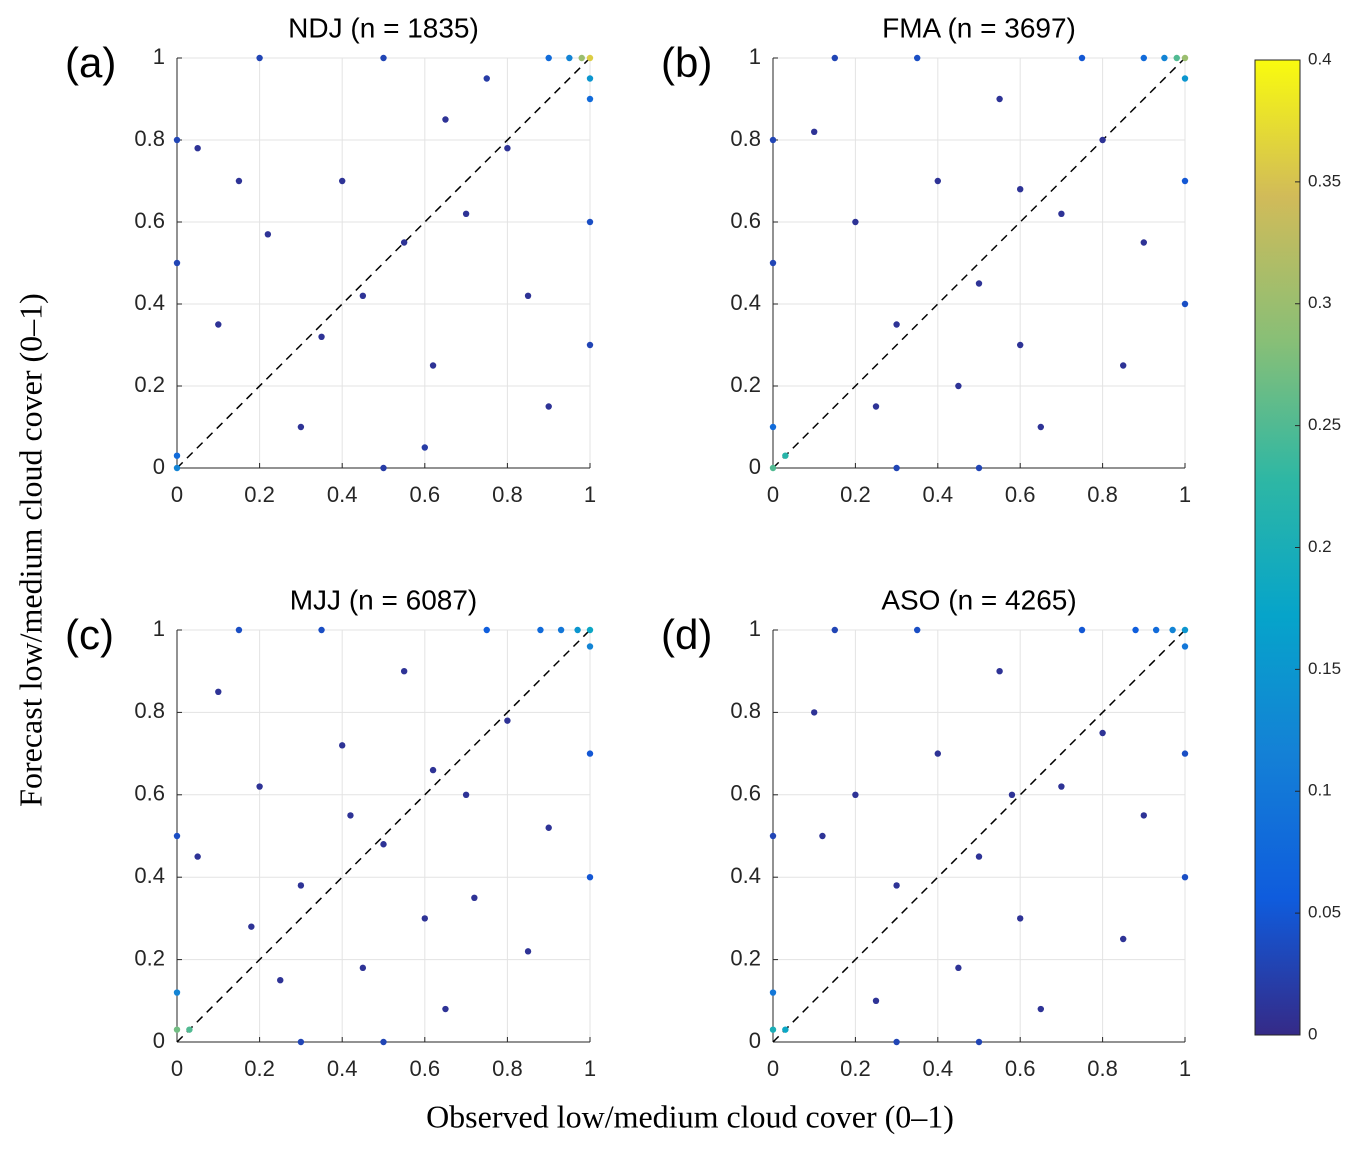  I want to click on y-tick-label: 1, so click(159, 628).